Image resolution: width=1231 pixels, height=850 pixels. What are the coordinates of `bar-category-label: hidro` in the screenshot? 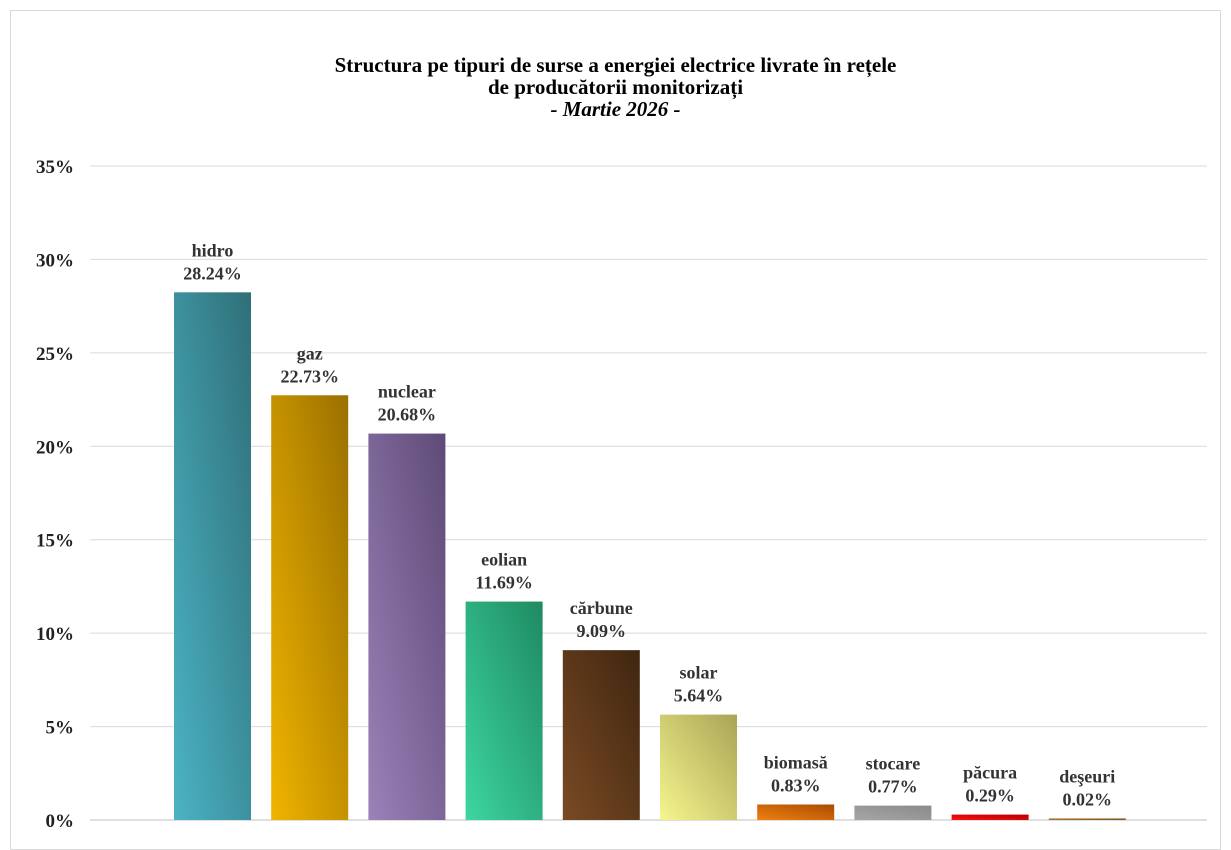 It's located at (213, 250).